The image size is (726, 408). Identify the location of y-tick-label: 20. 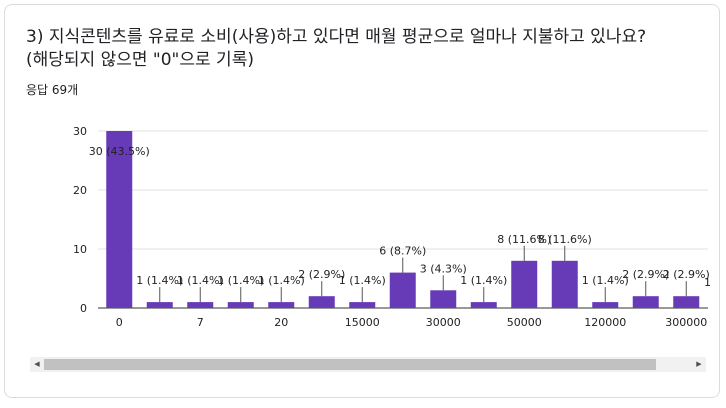
(80, 190).